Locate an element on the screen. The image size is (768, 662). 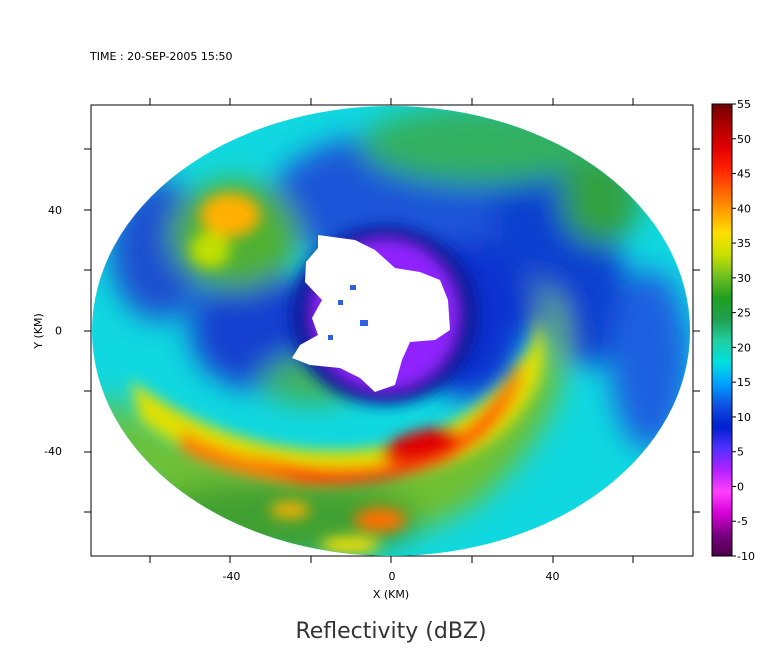
colorbar-tick-label: 45 is located at coordinates (744, 174).